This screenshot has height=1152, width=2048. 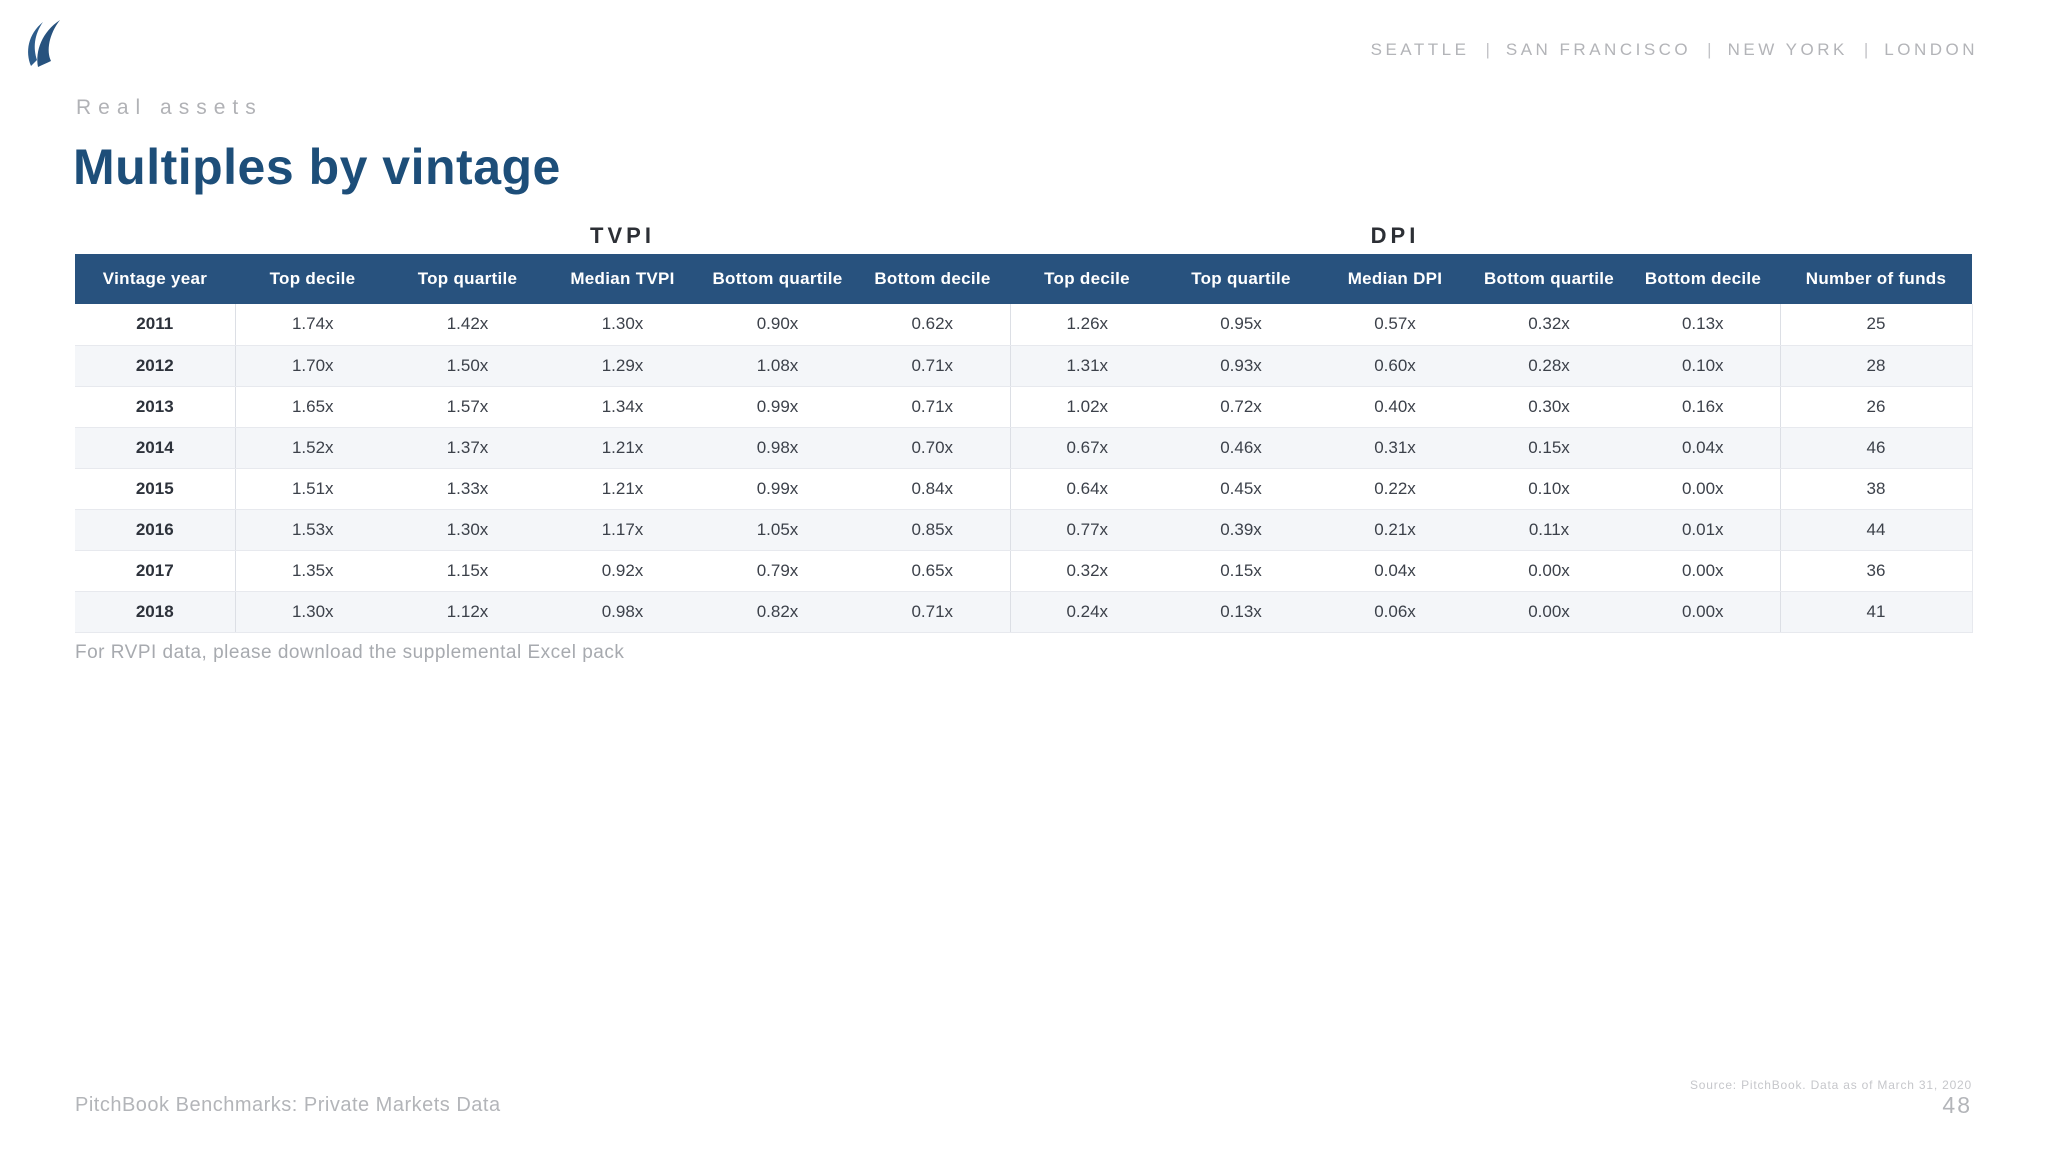 What do you see at coordinates (932, 279) in the screenshot?
I see `column-header: Bottom decile` at bounding box center [932, 279].